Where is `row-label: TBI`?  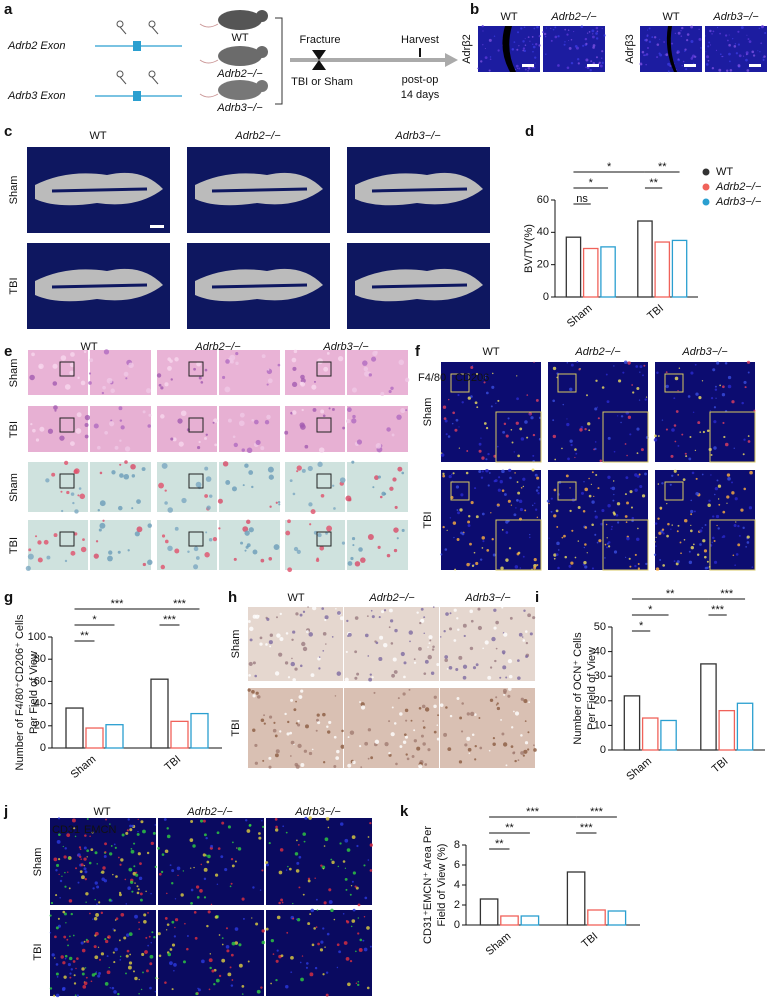
row-label: TBI is located at coordinates (38, 951).